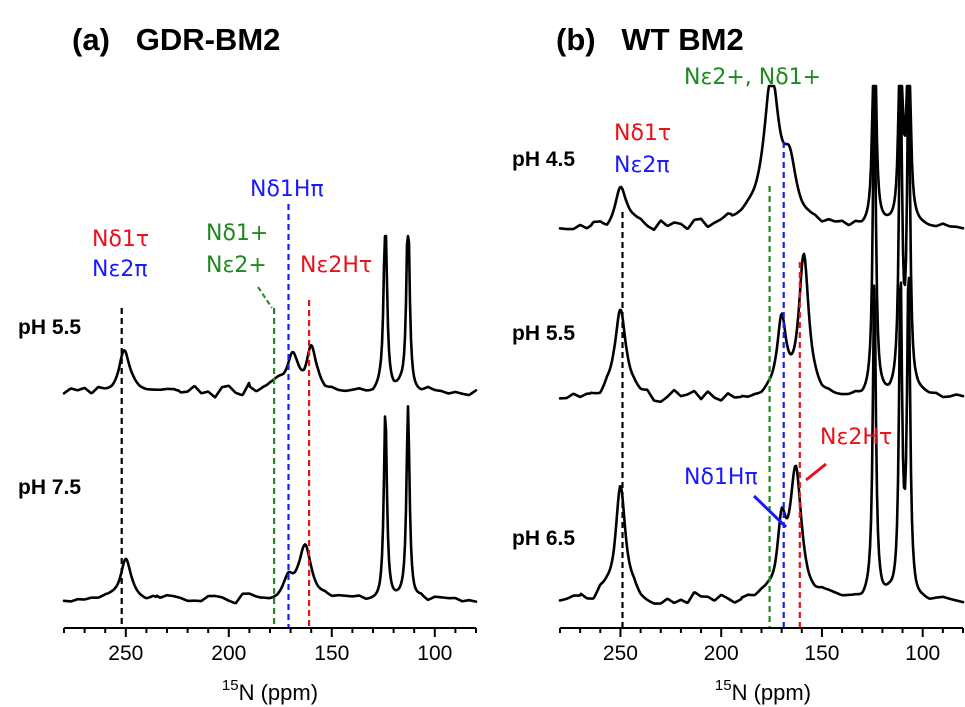 This screenshot has width=965, height=707. What do you see at coordinates (237, 233) in the screenshot?
I see `panel-a-ann-nd1-plus: Nδ1+` at bounding box center [237, 233].